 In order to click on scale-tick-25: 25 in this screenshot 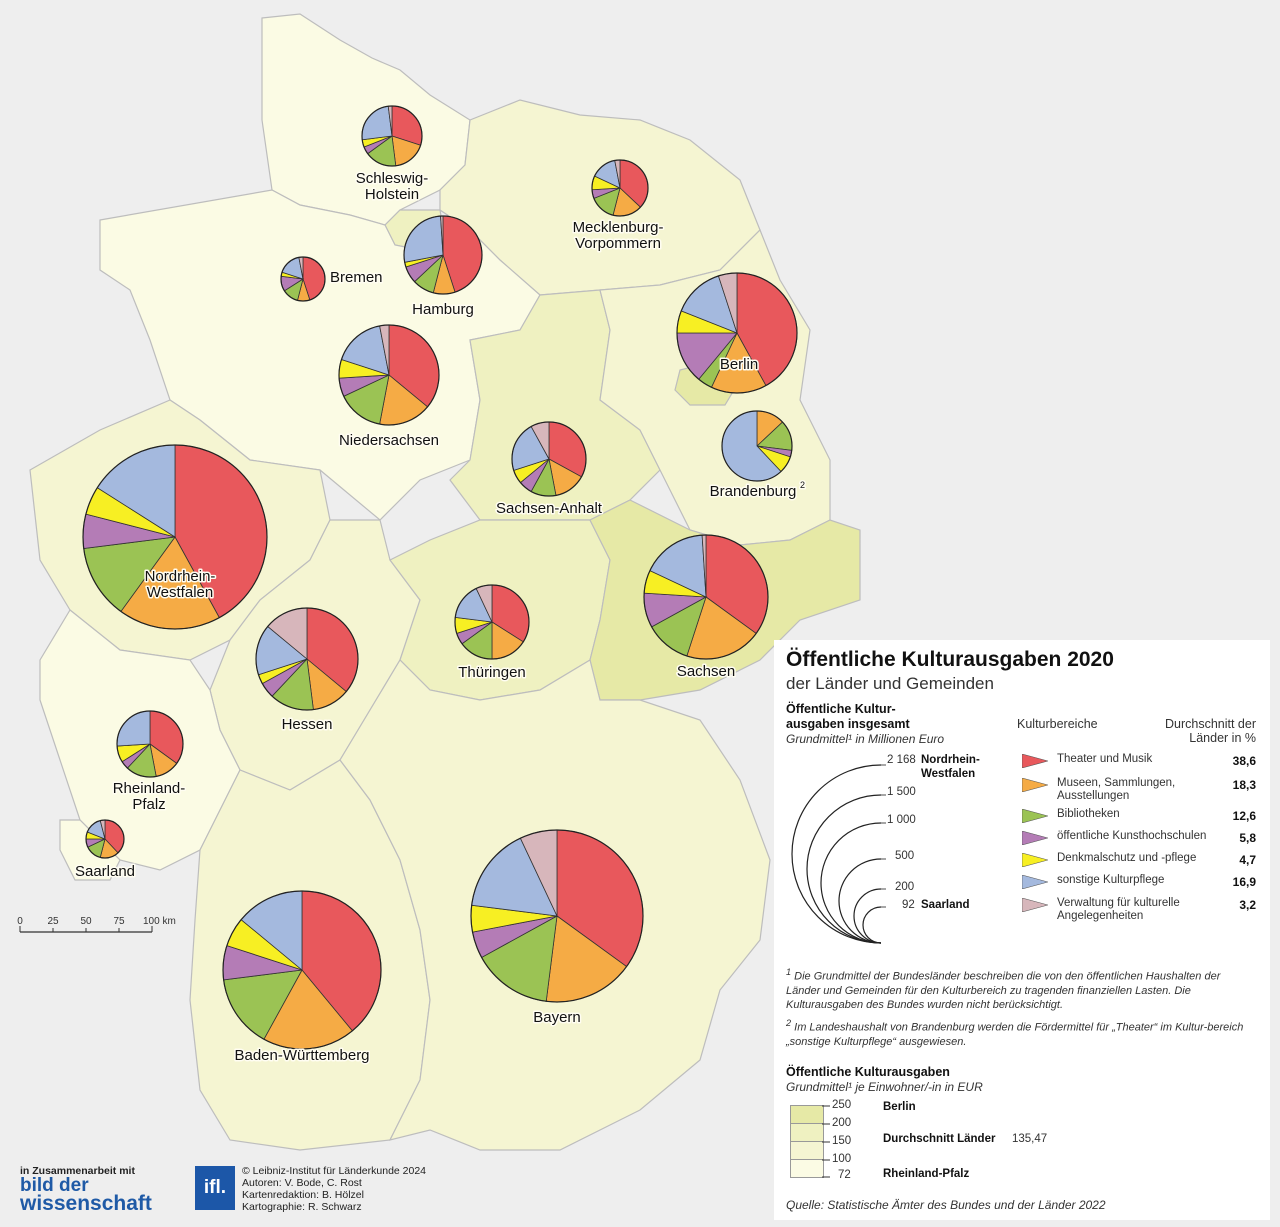, I will do `click(53, 921)`.